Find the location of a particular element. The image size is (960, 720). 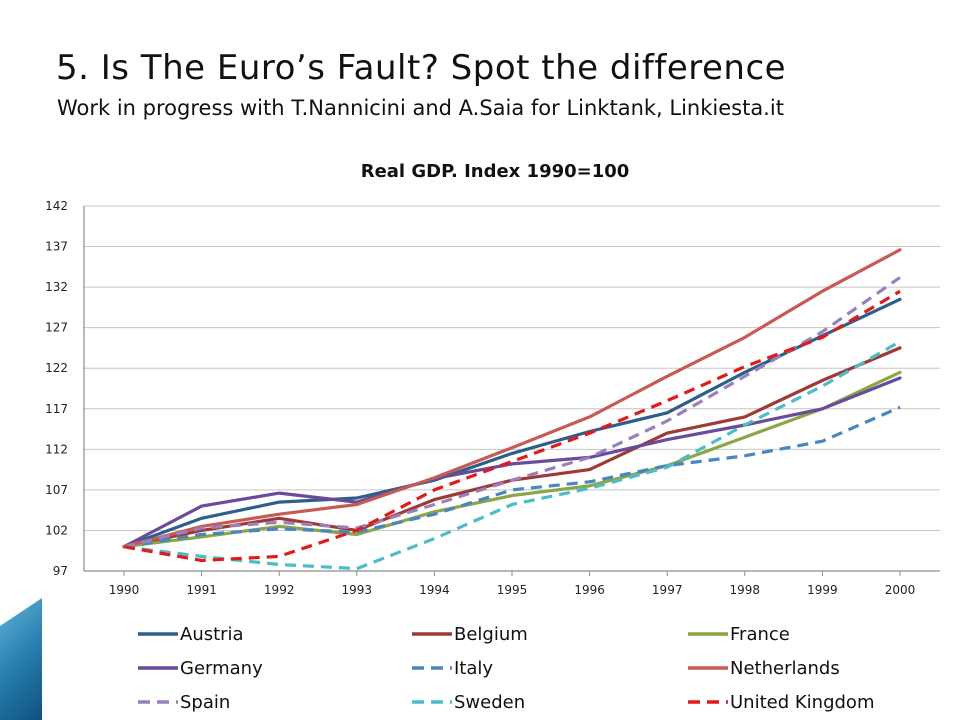

legend-label-belgium: Belgium is located at coordinates (491, 634).